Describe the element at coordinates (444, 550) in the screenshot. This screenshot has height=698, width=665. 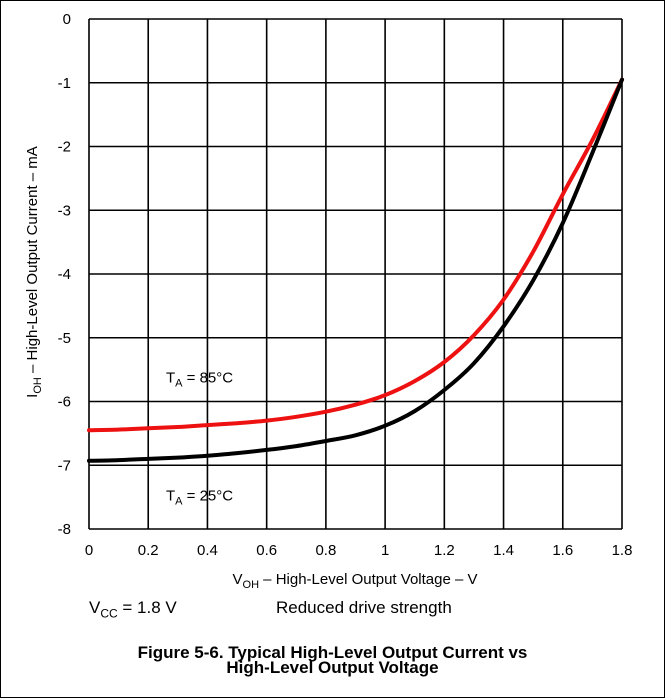
I see `x-tick-label-6: 1.2` at that location.